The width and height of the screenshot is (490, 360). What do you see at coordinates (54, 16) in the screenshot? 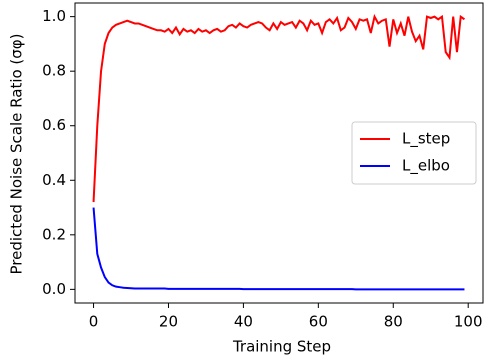
I see `y-tick-label: 1.0` at bounding box center [54, 16].